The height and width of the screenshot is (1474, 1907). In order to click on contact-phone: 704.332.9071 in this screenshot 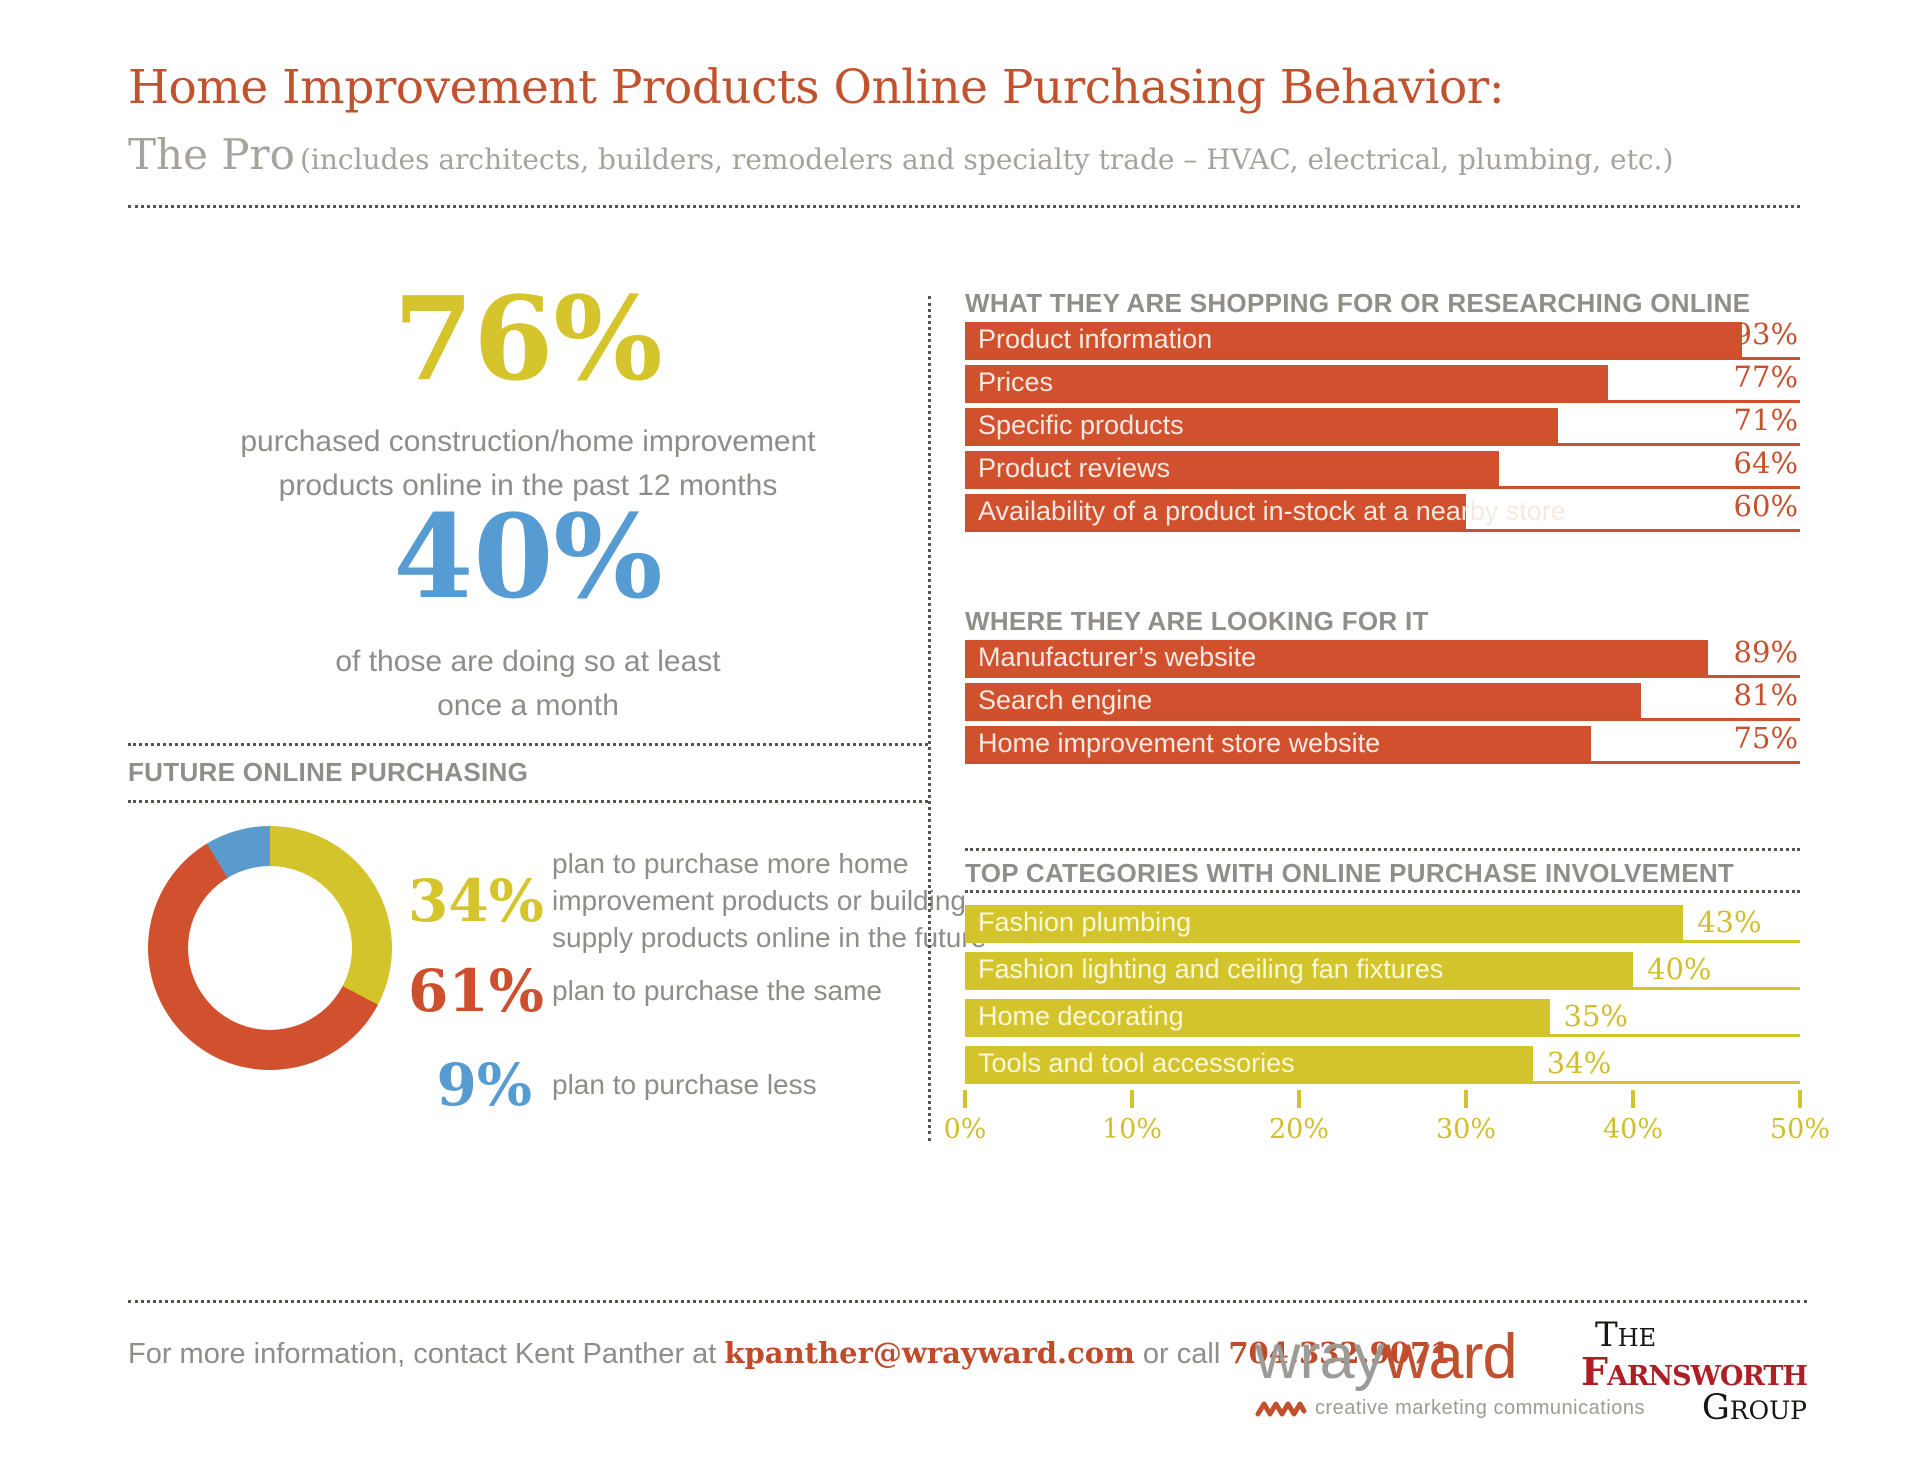, I will do `click(1339, 1353)`.